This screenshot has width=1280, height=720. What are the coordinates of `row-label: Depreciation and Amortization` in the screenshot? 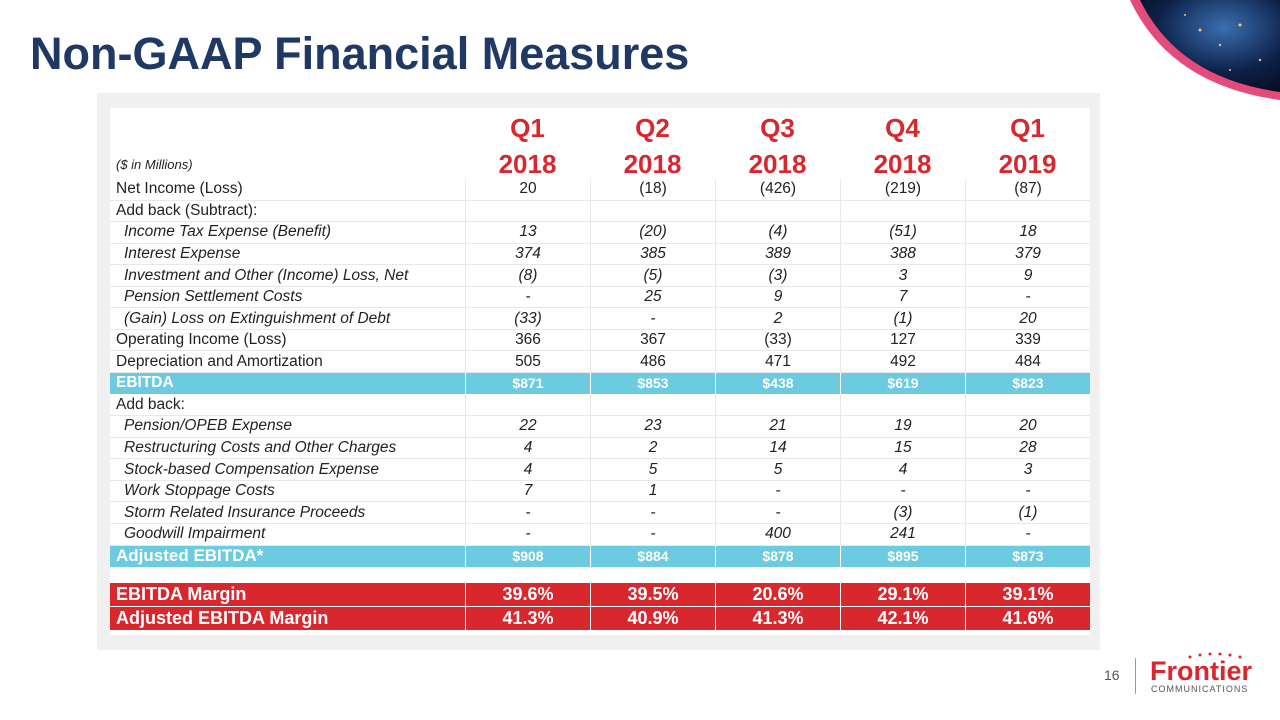 It's located at (287, 362).